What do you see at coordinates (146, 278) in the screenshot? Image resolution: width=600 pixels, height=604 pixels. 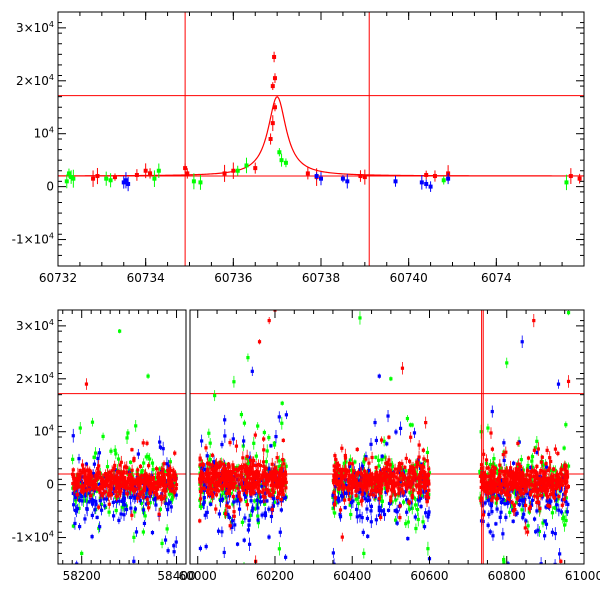 I see `top-xtick-label: 60734` at bounding box center [146, 278].